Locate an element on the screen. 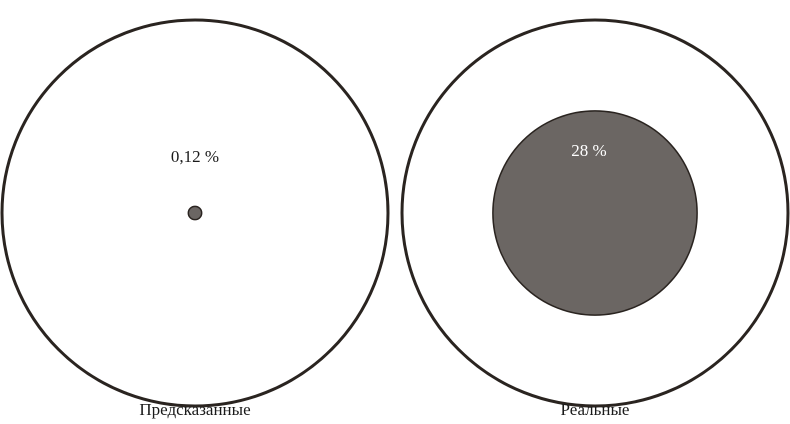  value-label: 28 % is located at coordinates (588, 150).